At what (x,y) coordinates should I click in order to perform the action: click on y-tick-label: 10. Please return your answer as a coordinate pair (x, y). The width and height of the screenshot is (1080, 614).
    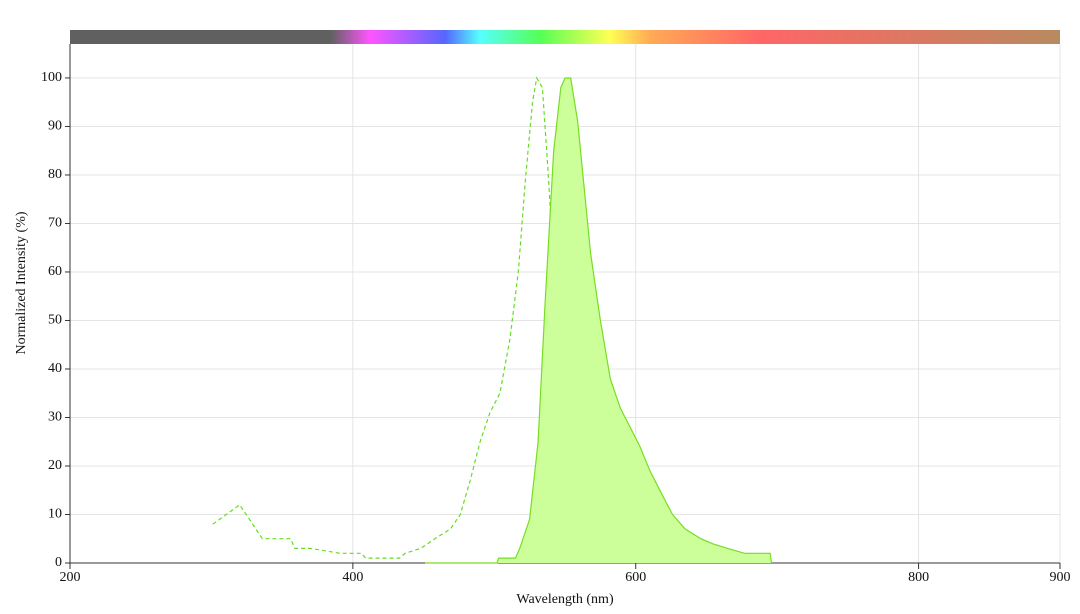
    Looking at the image, I should click on (55, 514).